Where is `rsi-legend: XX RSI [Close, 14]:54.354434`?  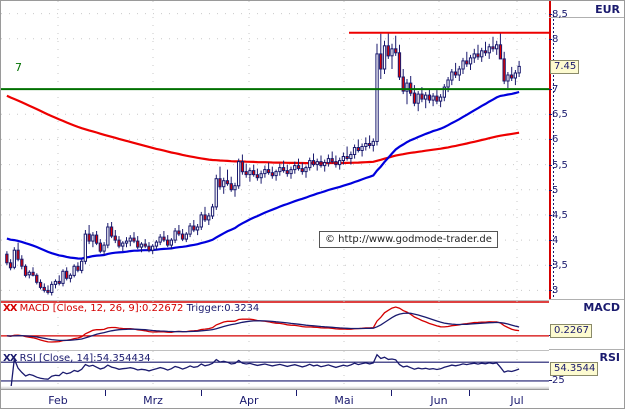 rsi-legend: XX RSI [Close, 14]:54.354434 is located at coordinates (77, 358).